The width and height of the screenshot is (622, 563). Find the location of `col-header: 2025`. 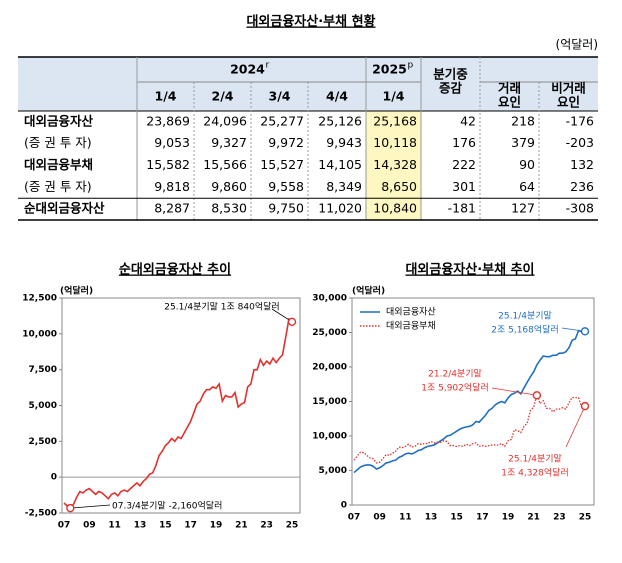

col-header: 2025 is located at coordinates (389, 69).